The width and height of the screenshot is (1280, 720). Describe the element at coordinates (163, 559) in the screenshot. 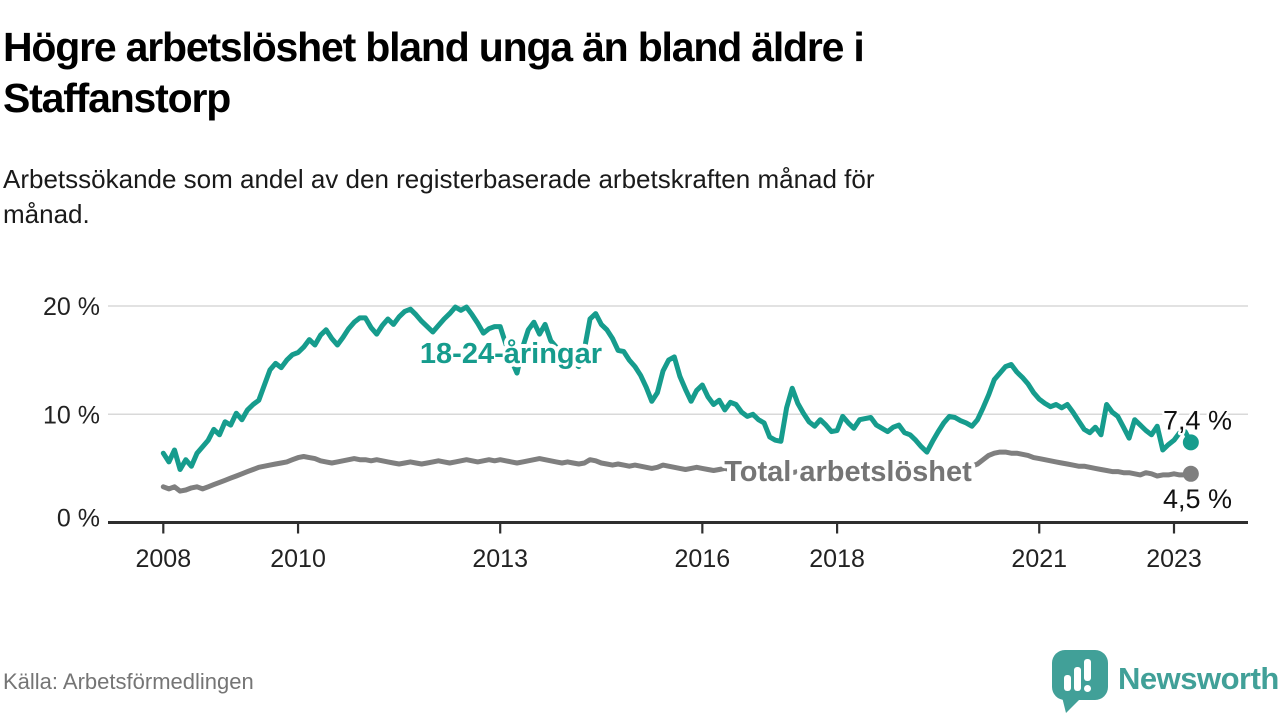

I see `x-tick-label: 2008` at that location.